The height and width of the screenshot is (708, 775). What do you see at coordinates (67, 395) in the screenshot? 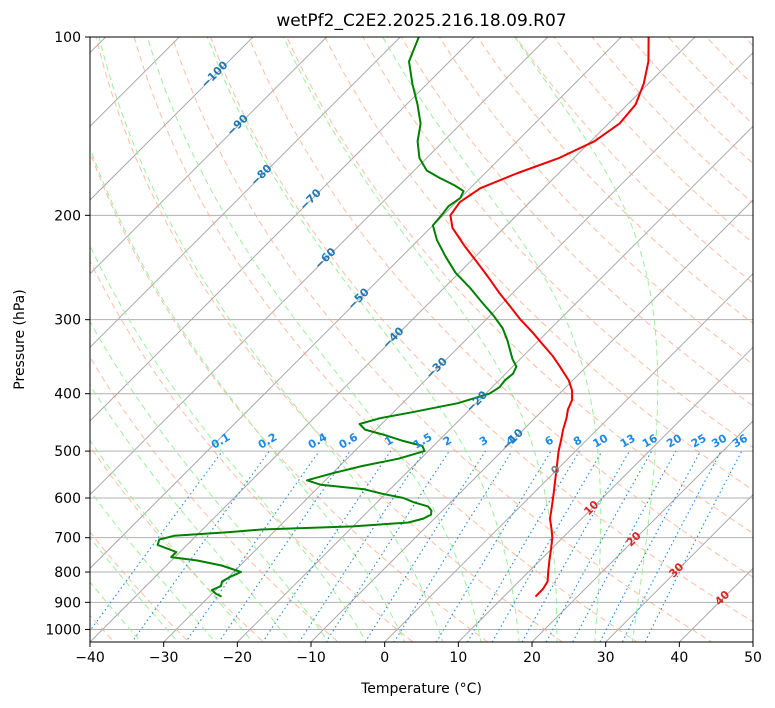
I see `y-tick-label: 400` at bounding box center [67, 395].